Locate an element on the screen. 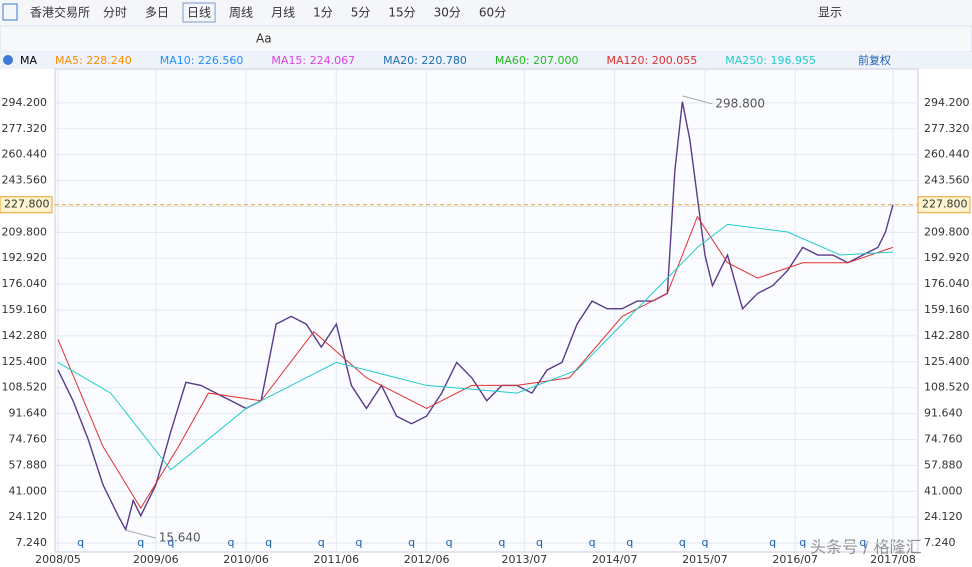  y-tick-label: 142.280 is located at coordinates (25, 335).